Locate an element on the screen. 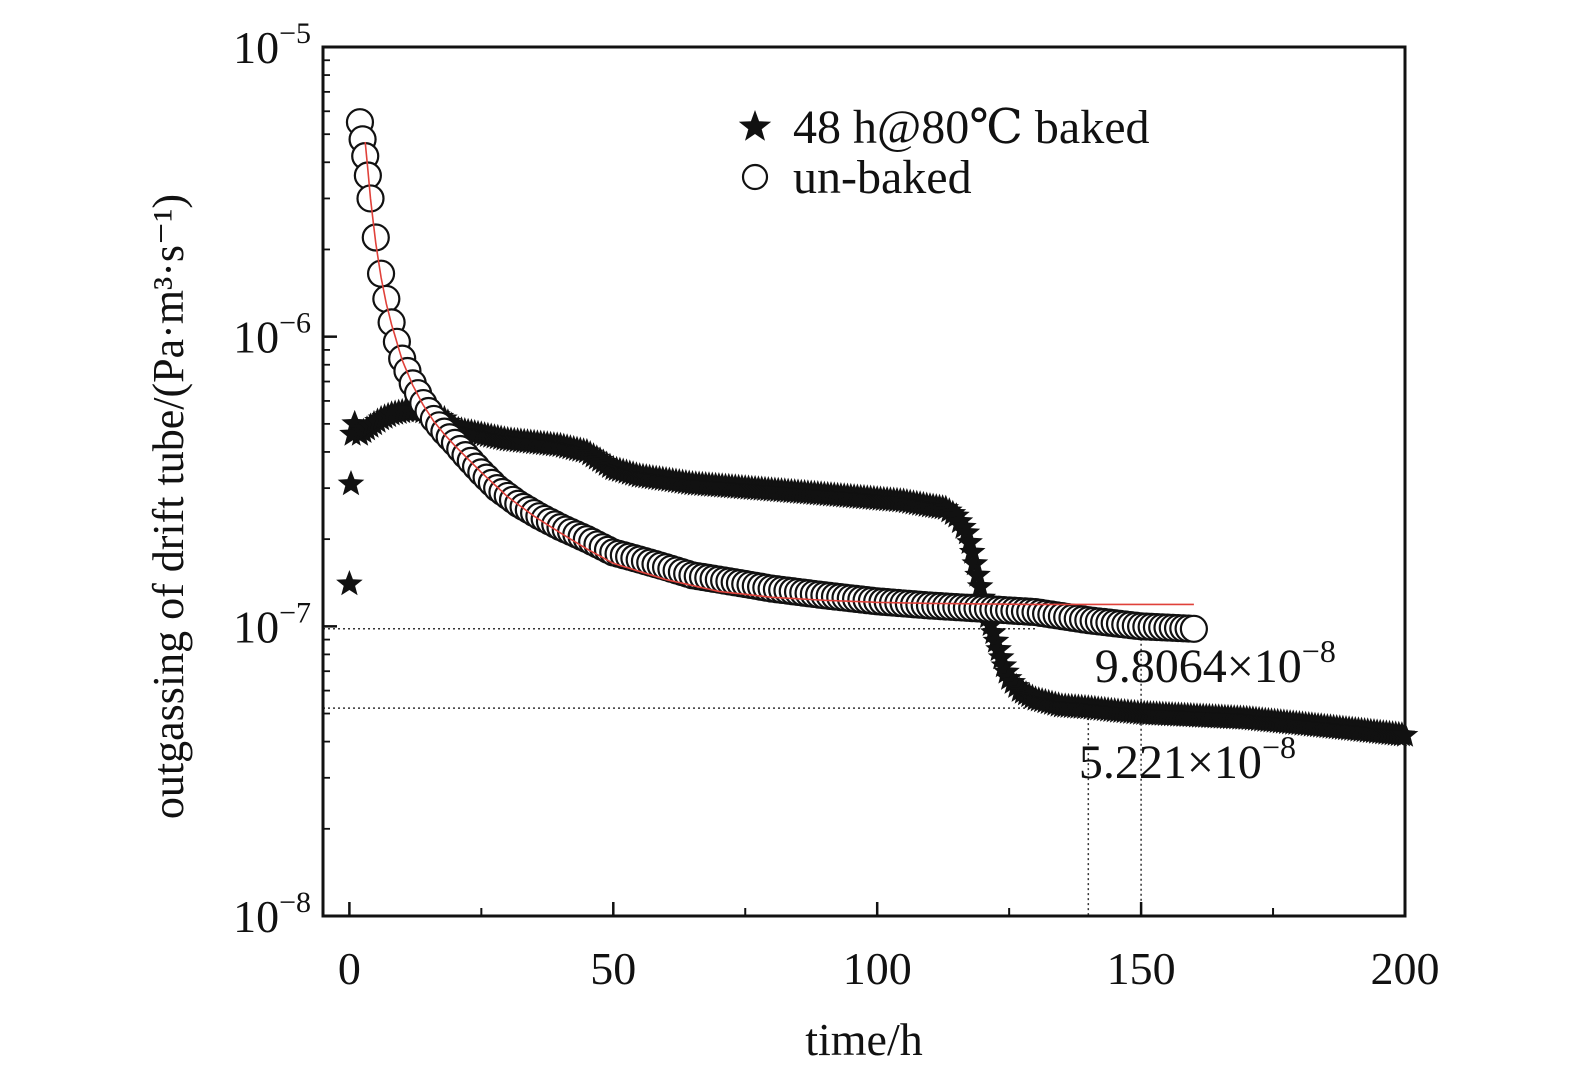 This screenshot has height=1075, width=1575. y-axis-label: outgassing of drift tube/(Pa·m³·s⁻¹) is located at coordinates (168, 506).